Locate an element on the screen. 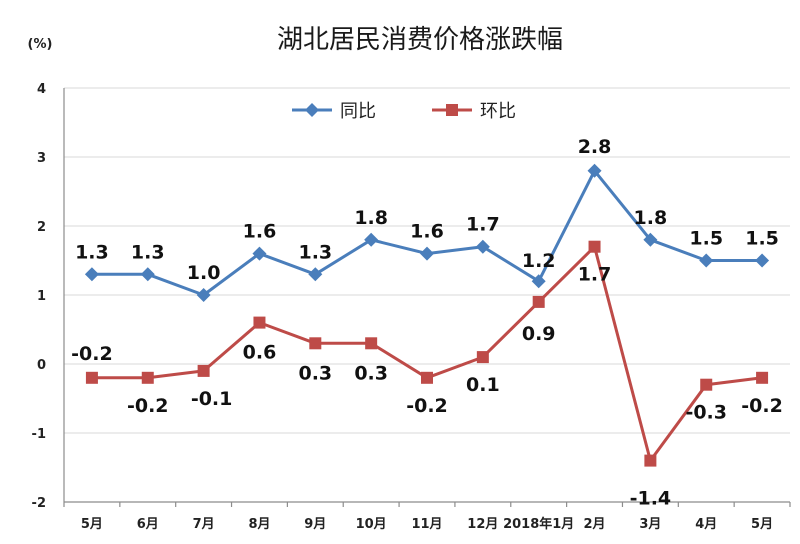 This screenshot has height=544, width=800. data-label: 2.8 is located at coordinates (595, 147).